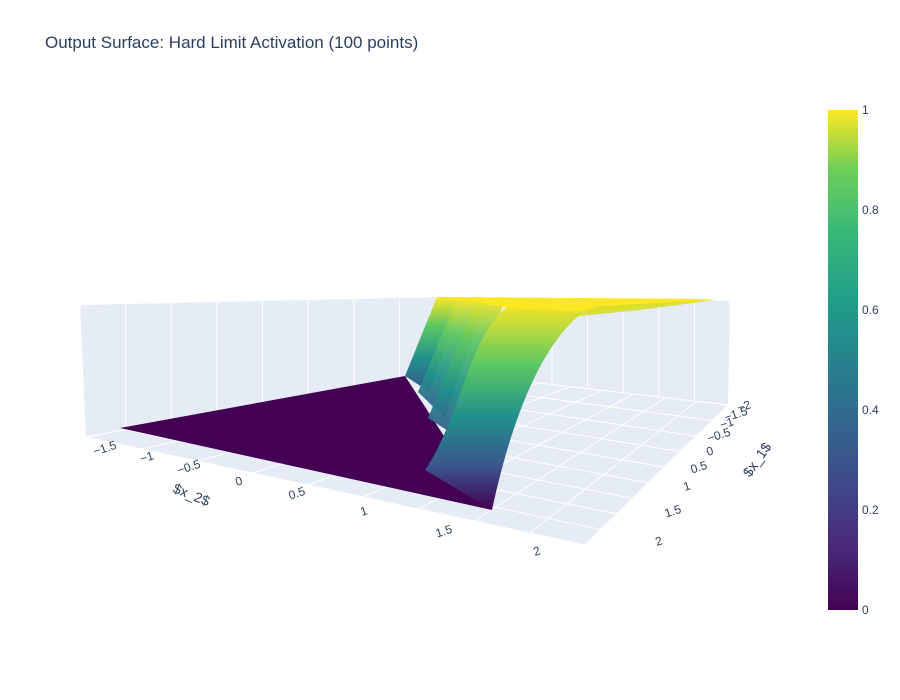 The width and height of the screenshot is (900, 700). I want to click on surface-ridge-back, so click(432, 344).